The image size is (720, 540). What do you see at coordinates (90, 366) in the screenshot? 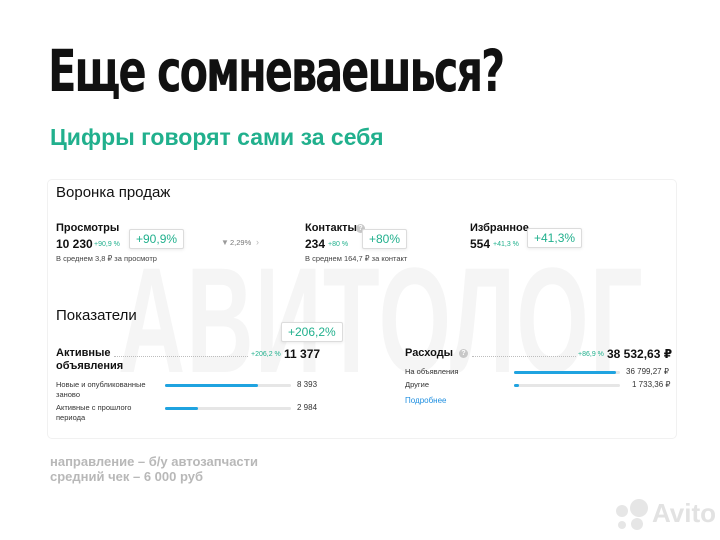
I see `active-label-line2: объявления` at bounding box center [90, 366].